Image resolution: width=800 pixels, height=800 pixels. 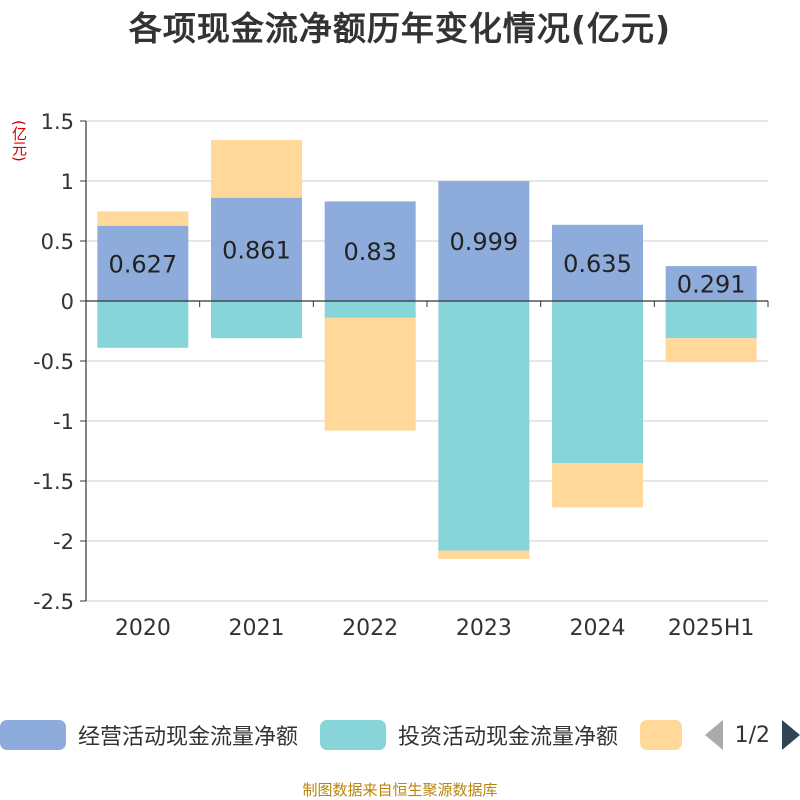 What do you see at coordinates (53, 482) in the screenshot?
I see `y-tick-label: -1.5` at bounding box center [53, 482].